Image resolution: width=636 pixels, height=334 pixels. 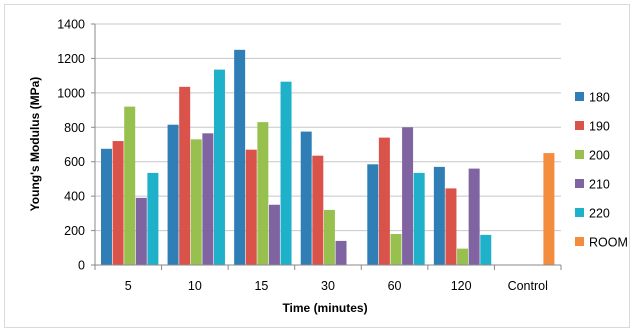 What do you see at coordinates (608, 243) in the screenshot?
I see `legend-label-room: ROOM` at bounding box center [608, 243].